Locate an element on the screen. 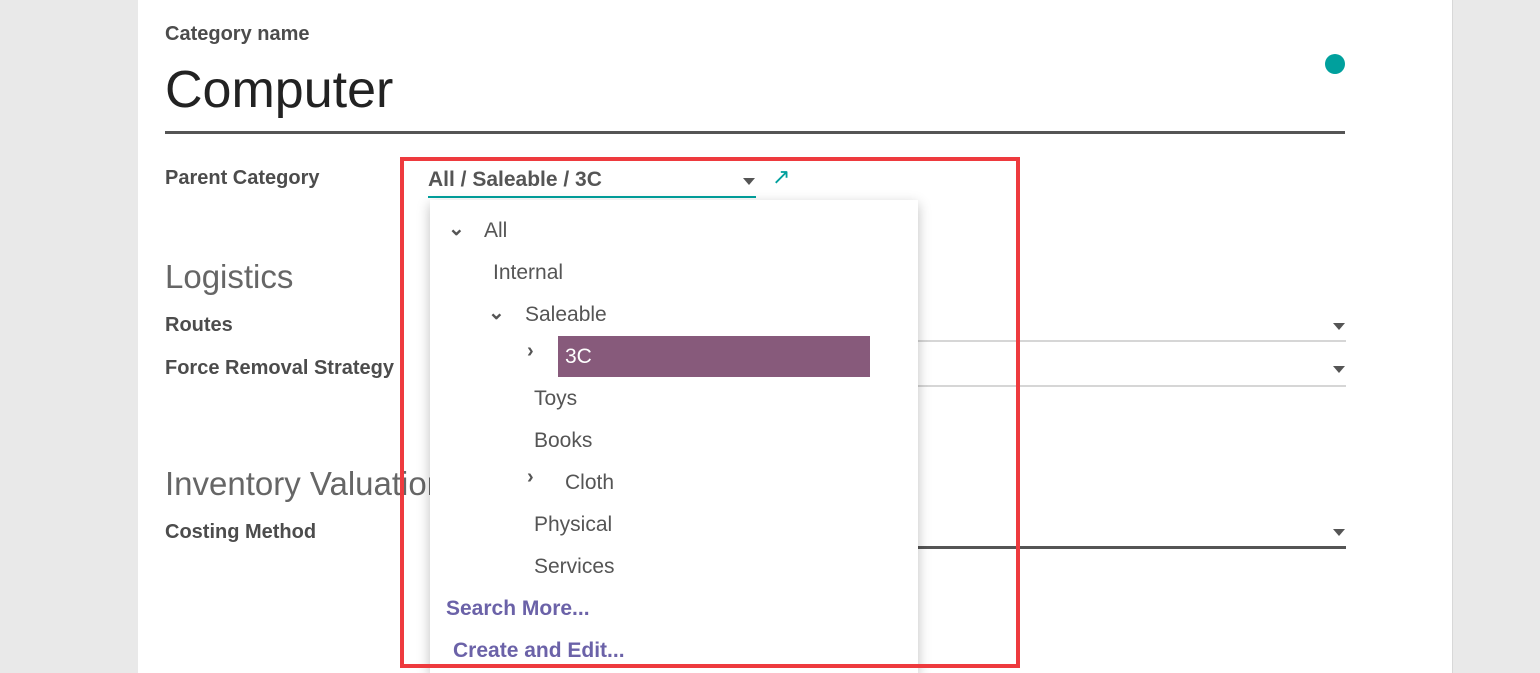 The width and height of the screenshot is (1540, 673). option-books: Books is located at coordinates (563, 440).